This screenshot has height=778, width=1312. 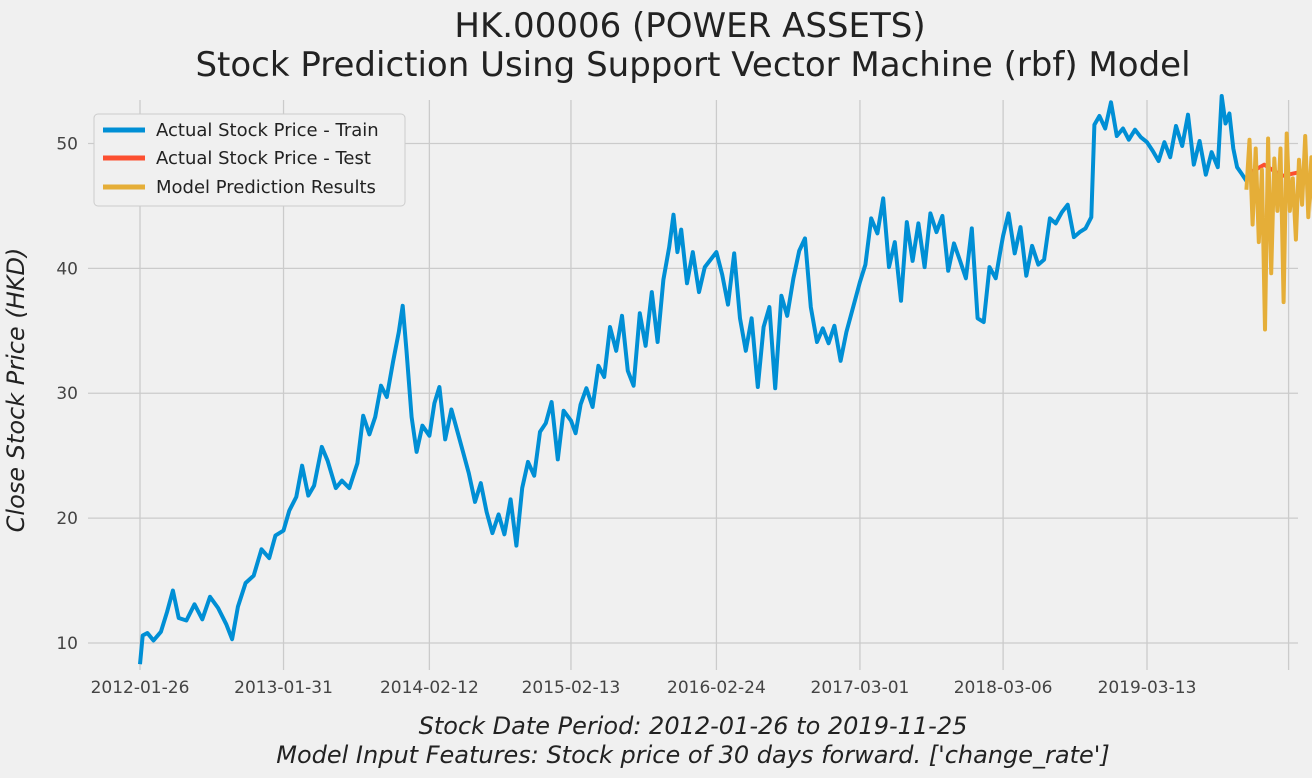 I want to click on series-prediction-line, so click(x=1278, y=231).